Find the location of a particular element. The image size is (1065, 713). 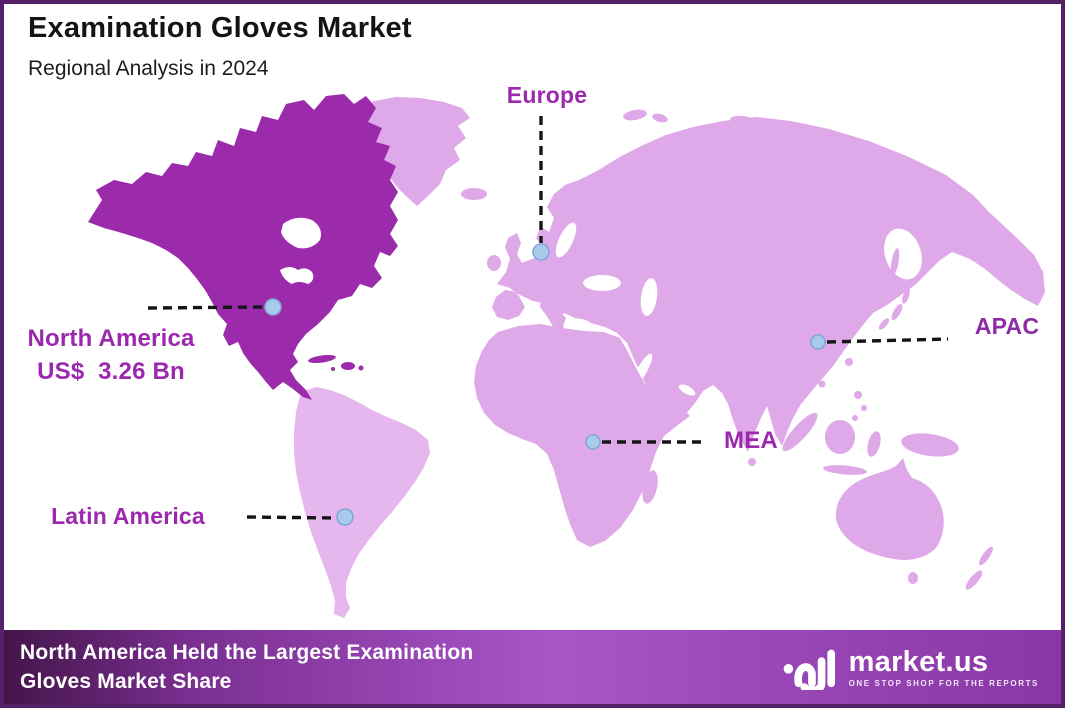

footer-caption-line2: Gloves Market Share is located at coordinates (126, 681).